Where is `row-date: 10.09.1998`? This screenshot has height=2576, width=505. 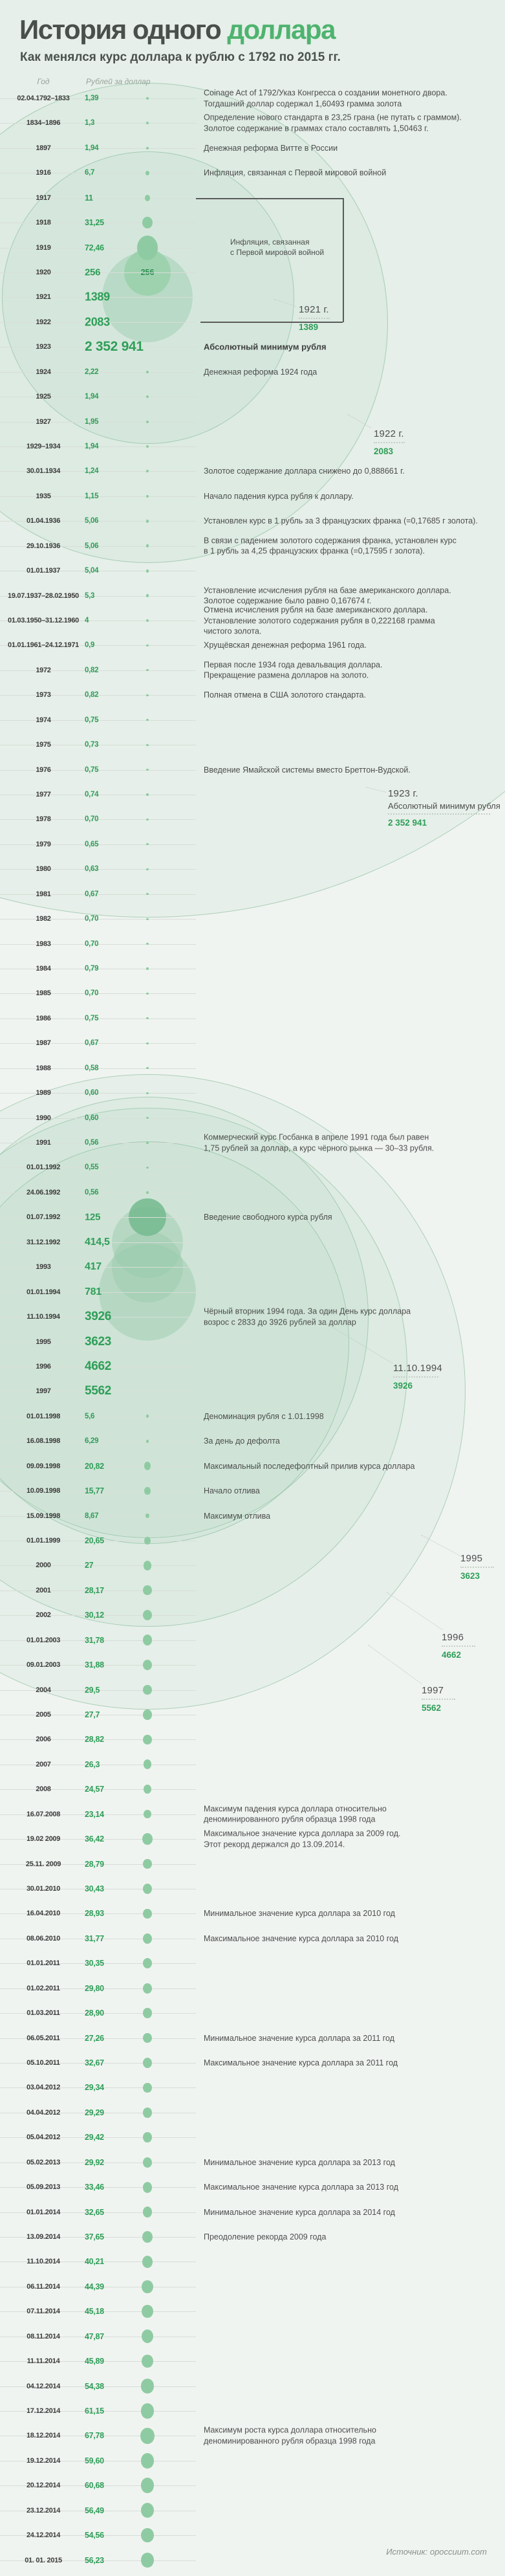 row-date: 10.09.1998 is located at coordinates (43, 1491).